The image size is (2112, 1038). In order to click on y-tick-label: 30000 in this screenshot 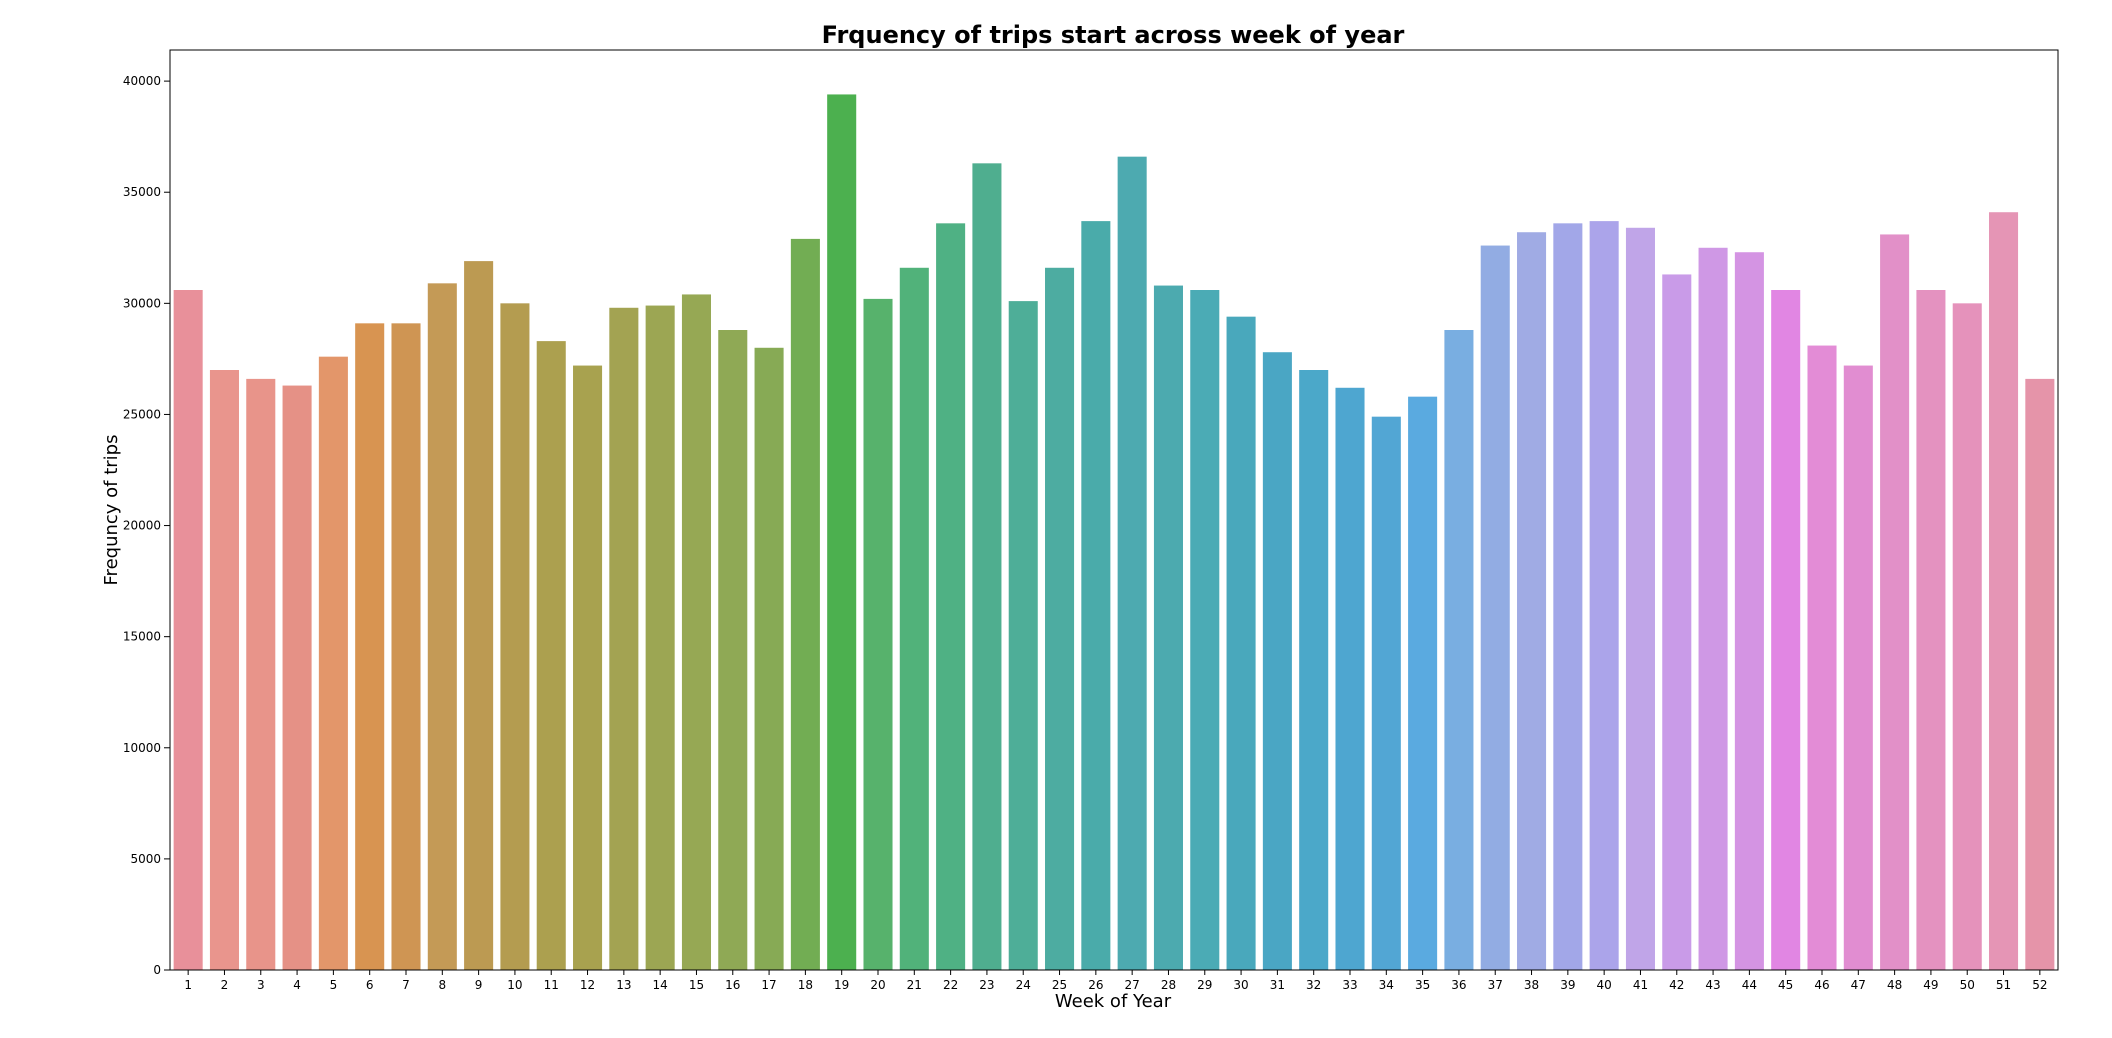, I will do `click(142, 303)`.